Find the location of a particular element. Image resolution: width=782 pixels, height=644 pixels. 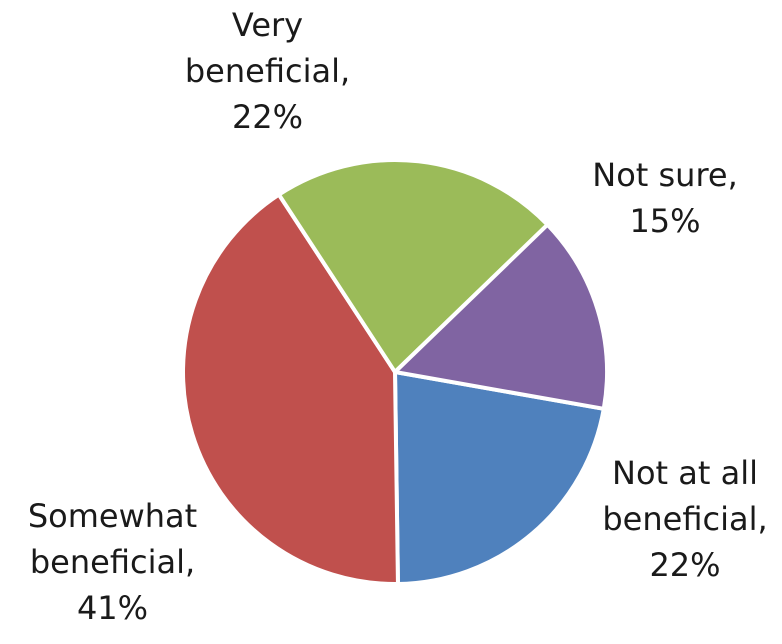

label-line: Somewhat is located at coordinates (112, 516).